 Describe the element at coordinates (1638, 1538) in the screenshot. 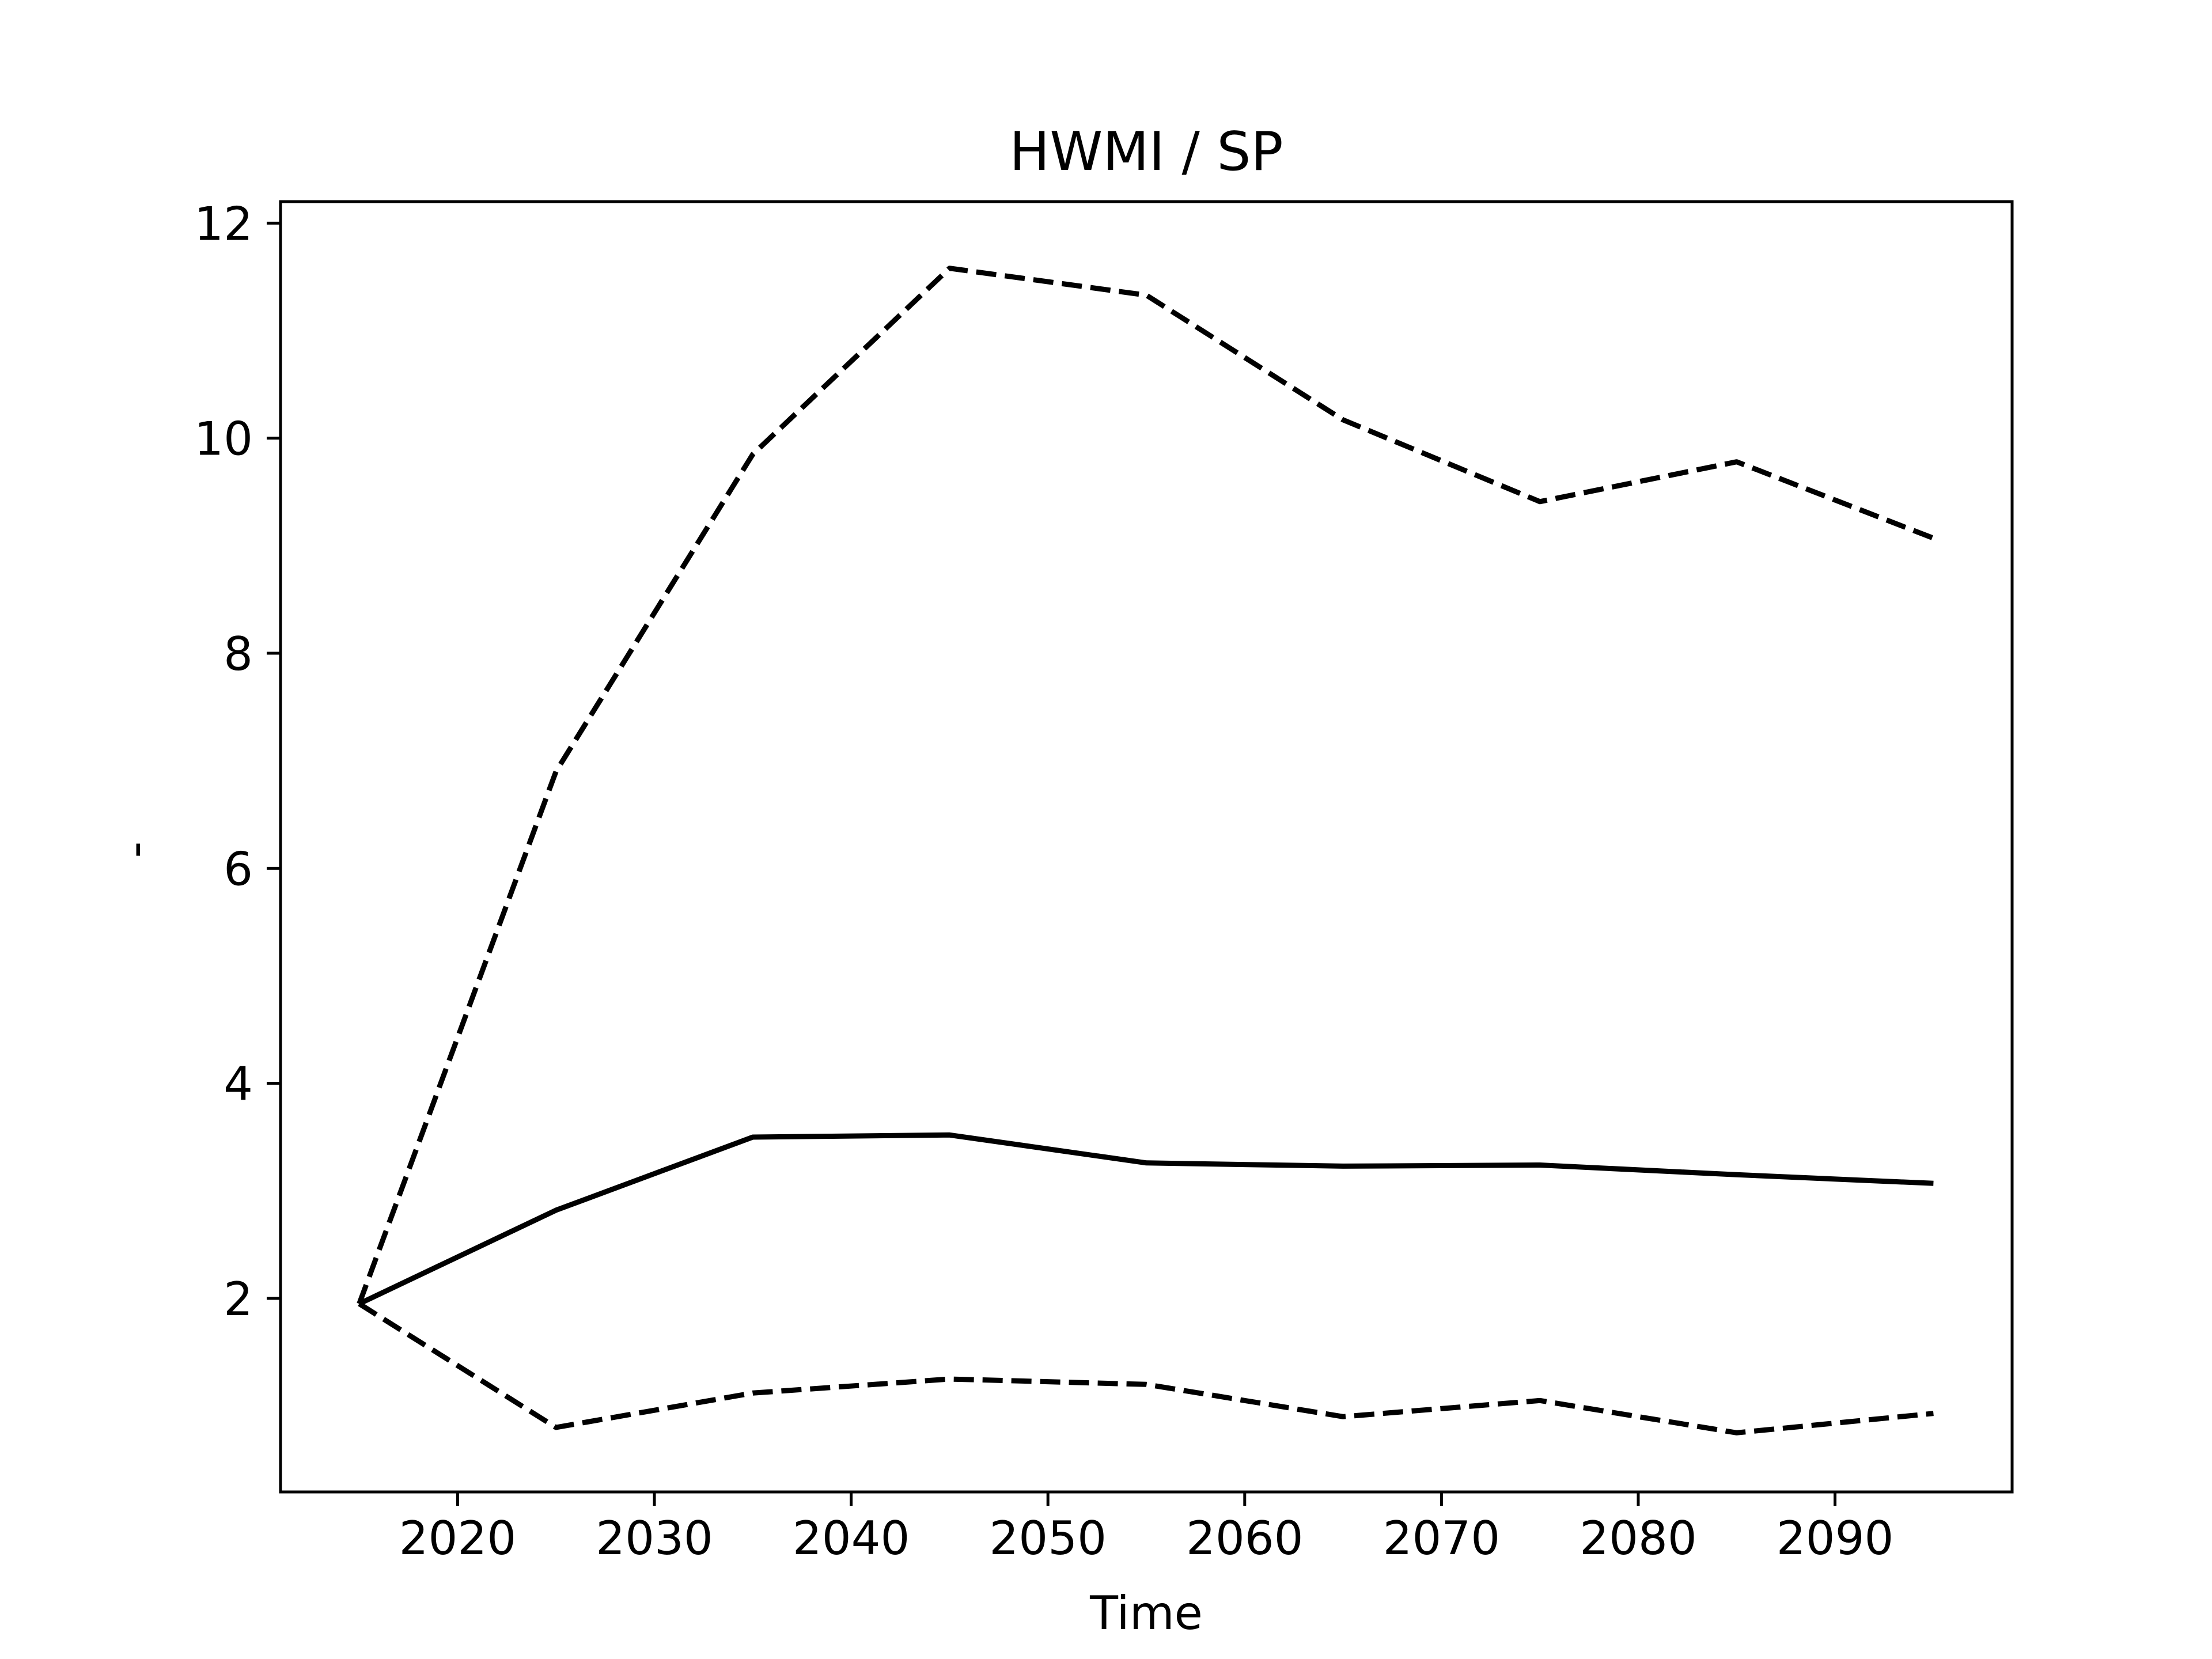

I see `x-tick-label: 2080` at that location.